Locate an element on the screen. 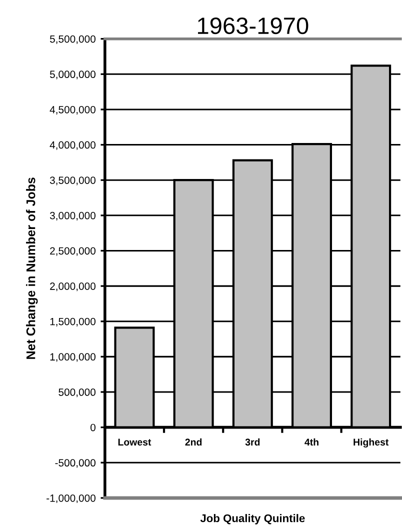 This screenshot has height=532, width=402. y-tick-label: -500,000 is located at coordinates (75, 463).